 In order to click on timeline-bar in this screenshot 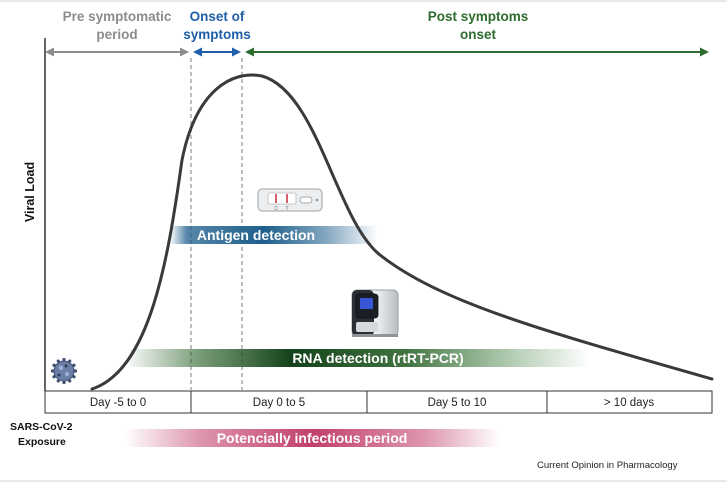, I will do `click(378, 402)`.